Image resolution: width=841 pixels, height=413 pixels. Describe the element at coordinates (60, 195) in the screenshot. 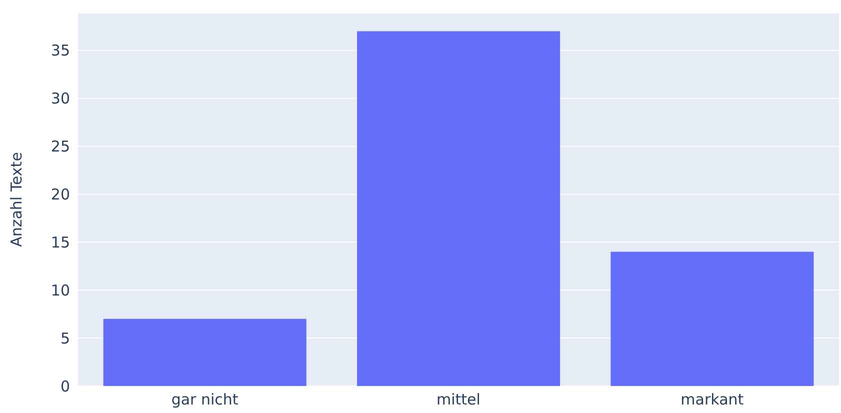

I see `y-tick-label: 20` at that location.